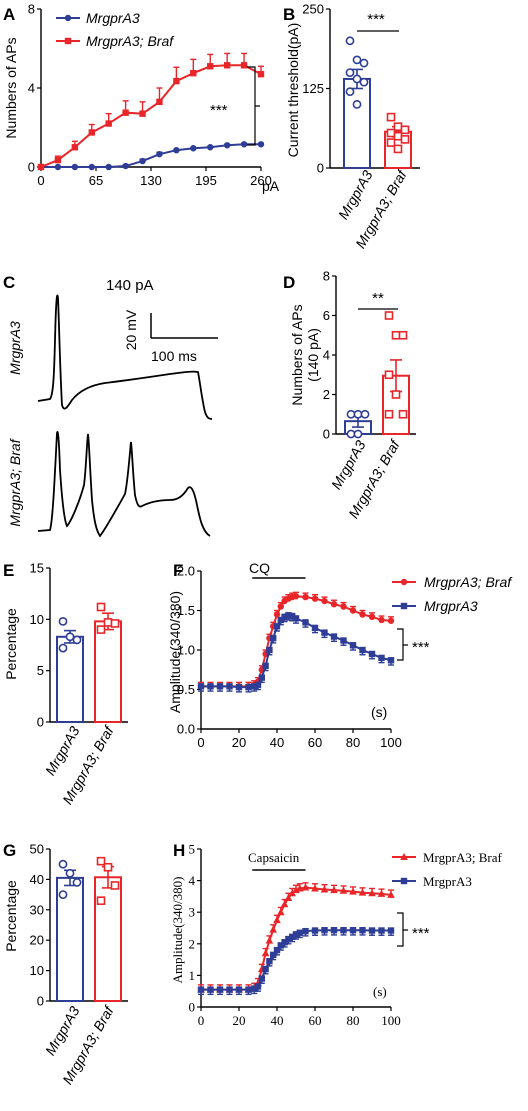 This screenshot has height=1111, width=528. Describe the element at coordinates (186, 689) in the screenshot. I see `chart-f-ytick-label: 0.5` at that location.